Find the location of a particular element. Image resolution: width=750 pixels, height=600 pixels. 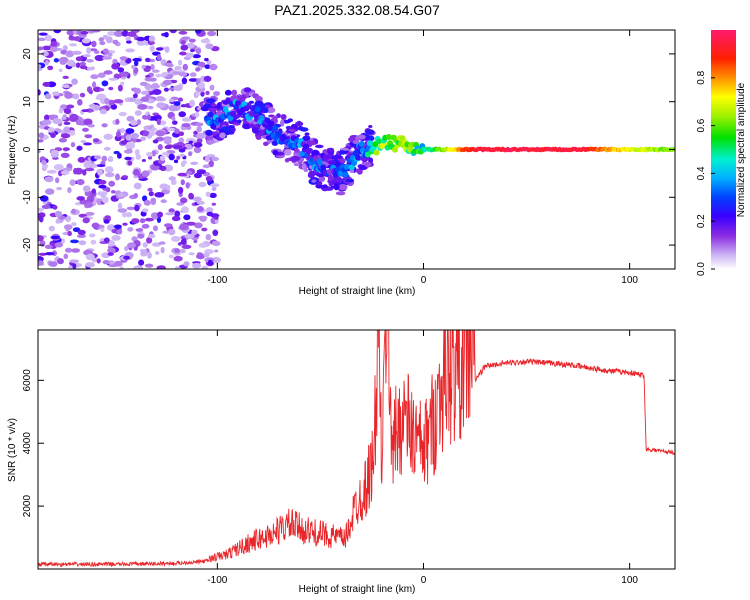

colorbar-tick-label: 0.2 is located at coordinates (701, 221).